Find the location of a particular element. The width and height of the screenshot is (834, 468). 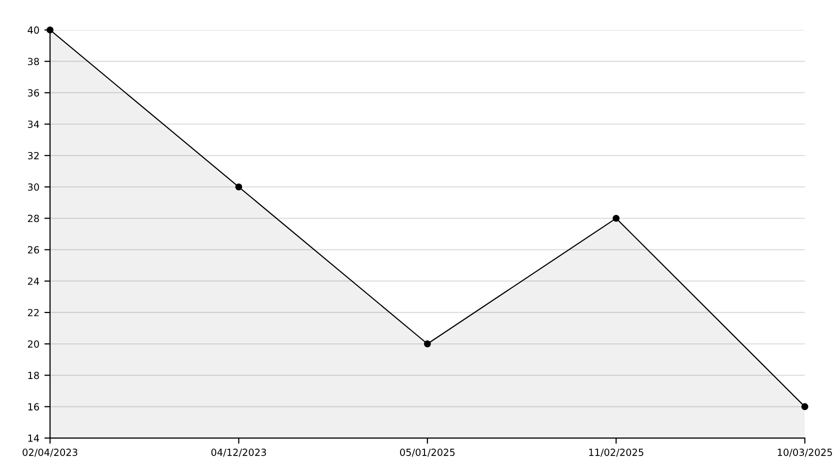

y-tick-label: 32 is located at coordinates (33, 156).